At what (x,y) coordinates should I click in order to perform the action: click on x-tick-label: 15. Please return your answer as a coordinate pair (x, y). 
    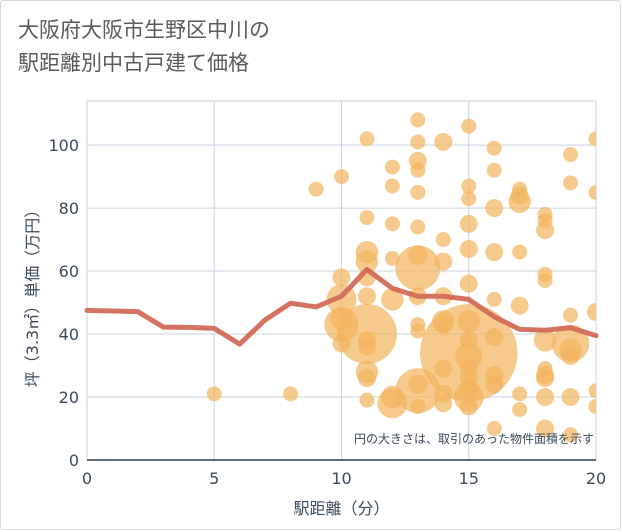
    Looking at the image, I should click on (469, 478).